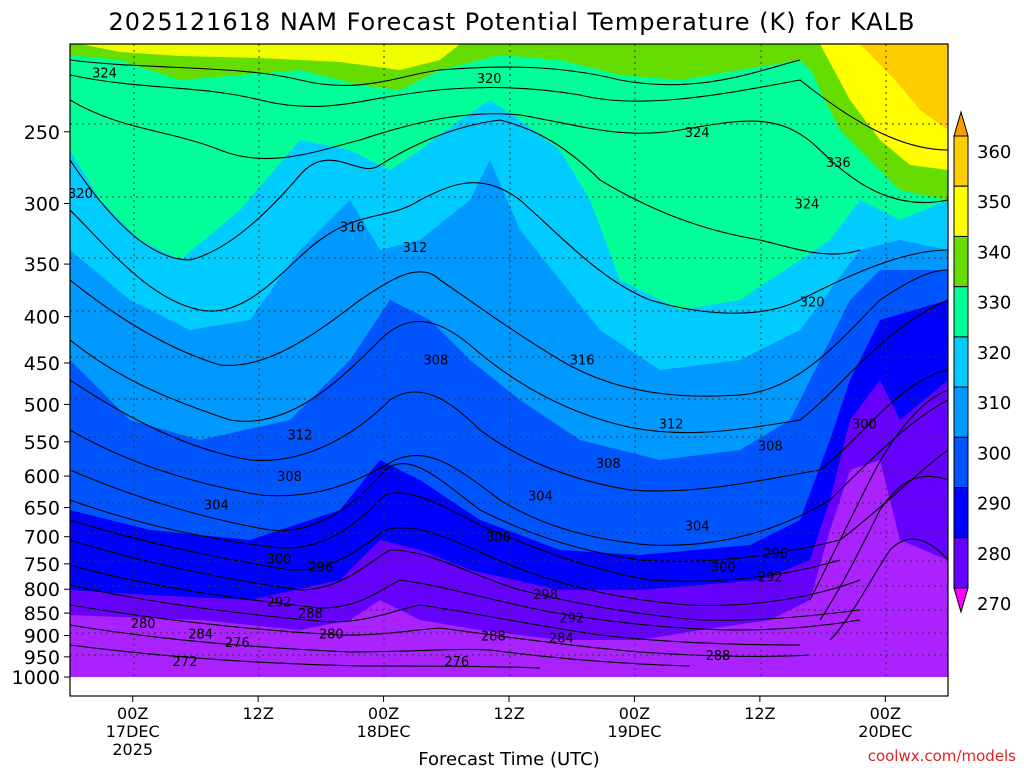 This screenshot has width=1024, height=768. What do you see at coordinates (42, 509) in the screenshot?
I see `y-tick-label: 650` at bounding box center [42, 509].